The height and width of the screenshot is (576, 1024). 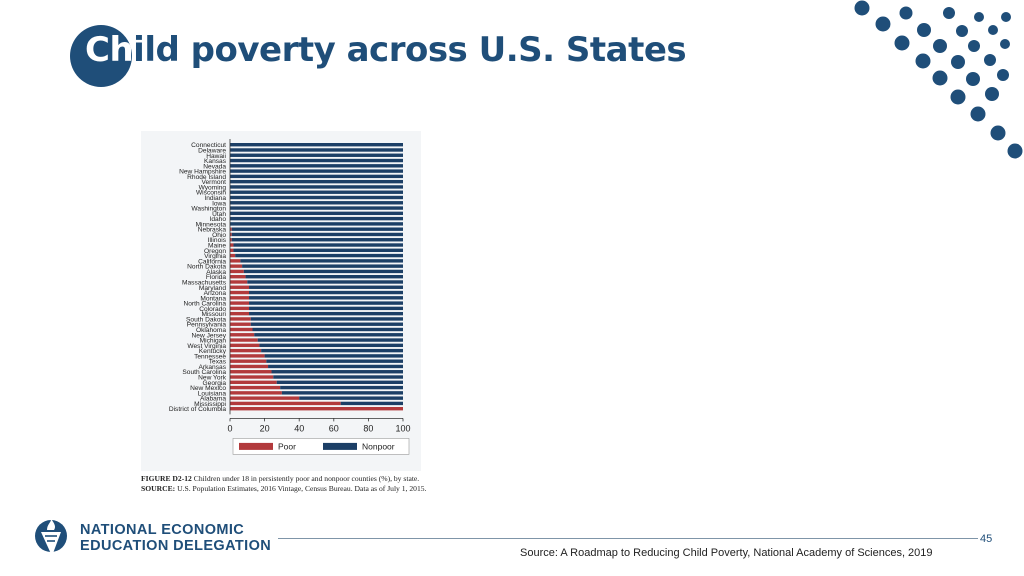 What do you see at coordinates (209, 335) in the screenshot?
I see `category-label: New Jersey` at bounding box center [209, 335].